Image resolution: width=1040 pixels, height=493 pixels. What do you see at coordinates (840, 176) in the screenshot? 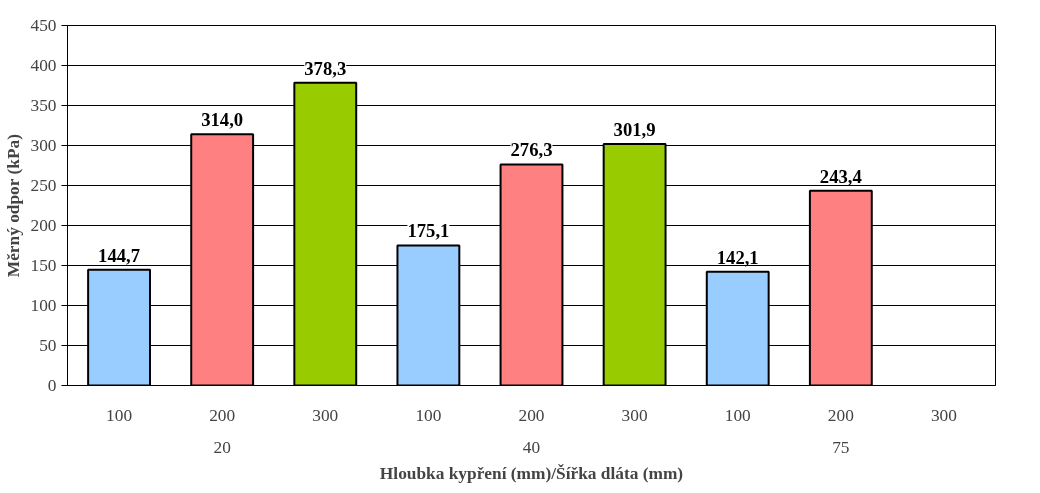
I see `data-label: 243,4` at bounding box center [840, 176].